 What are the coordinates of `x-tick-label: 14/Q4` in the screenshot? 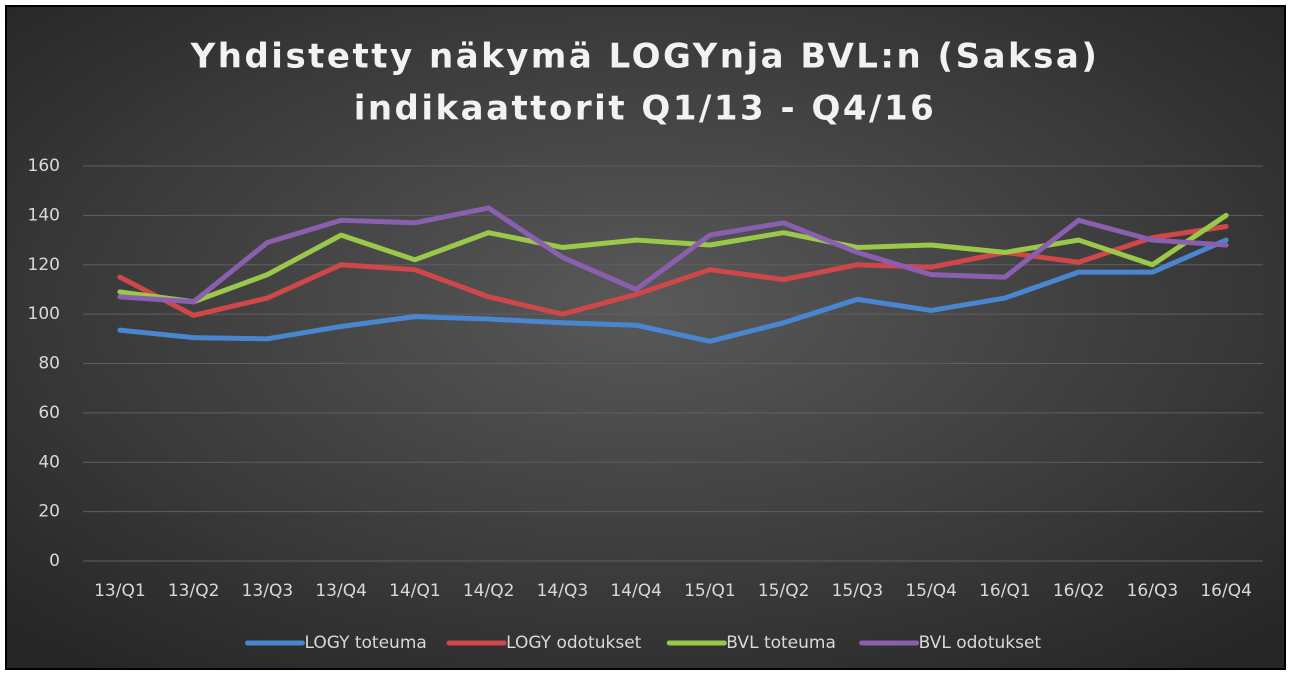 It's located at (636, 591).